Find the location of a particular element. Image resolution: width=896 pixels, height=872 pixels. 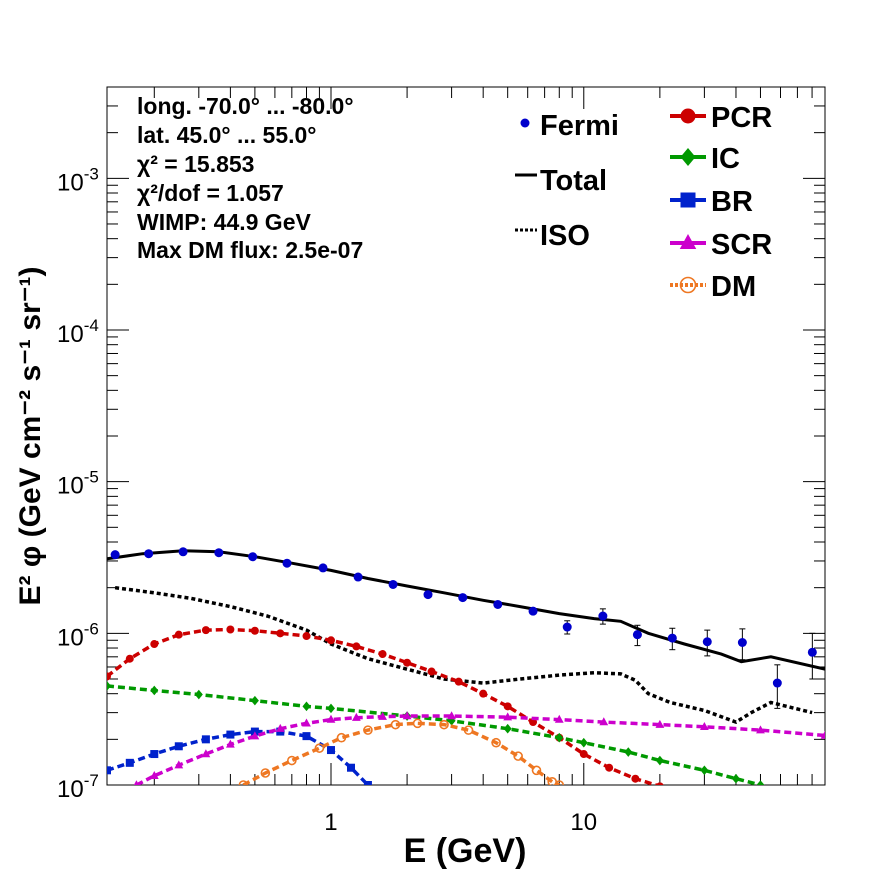

annotation-longitude: long. -70.0° ... -80.0° is located at coordinates (245, 106).